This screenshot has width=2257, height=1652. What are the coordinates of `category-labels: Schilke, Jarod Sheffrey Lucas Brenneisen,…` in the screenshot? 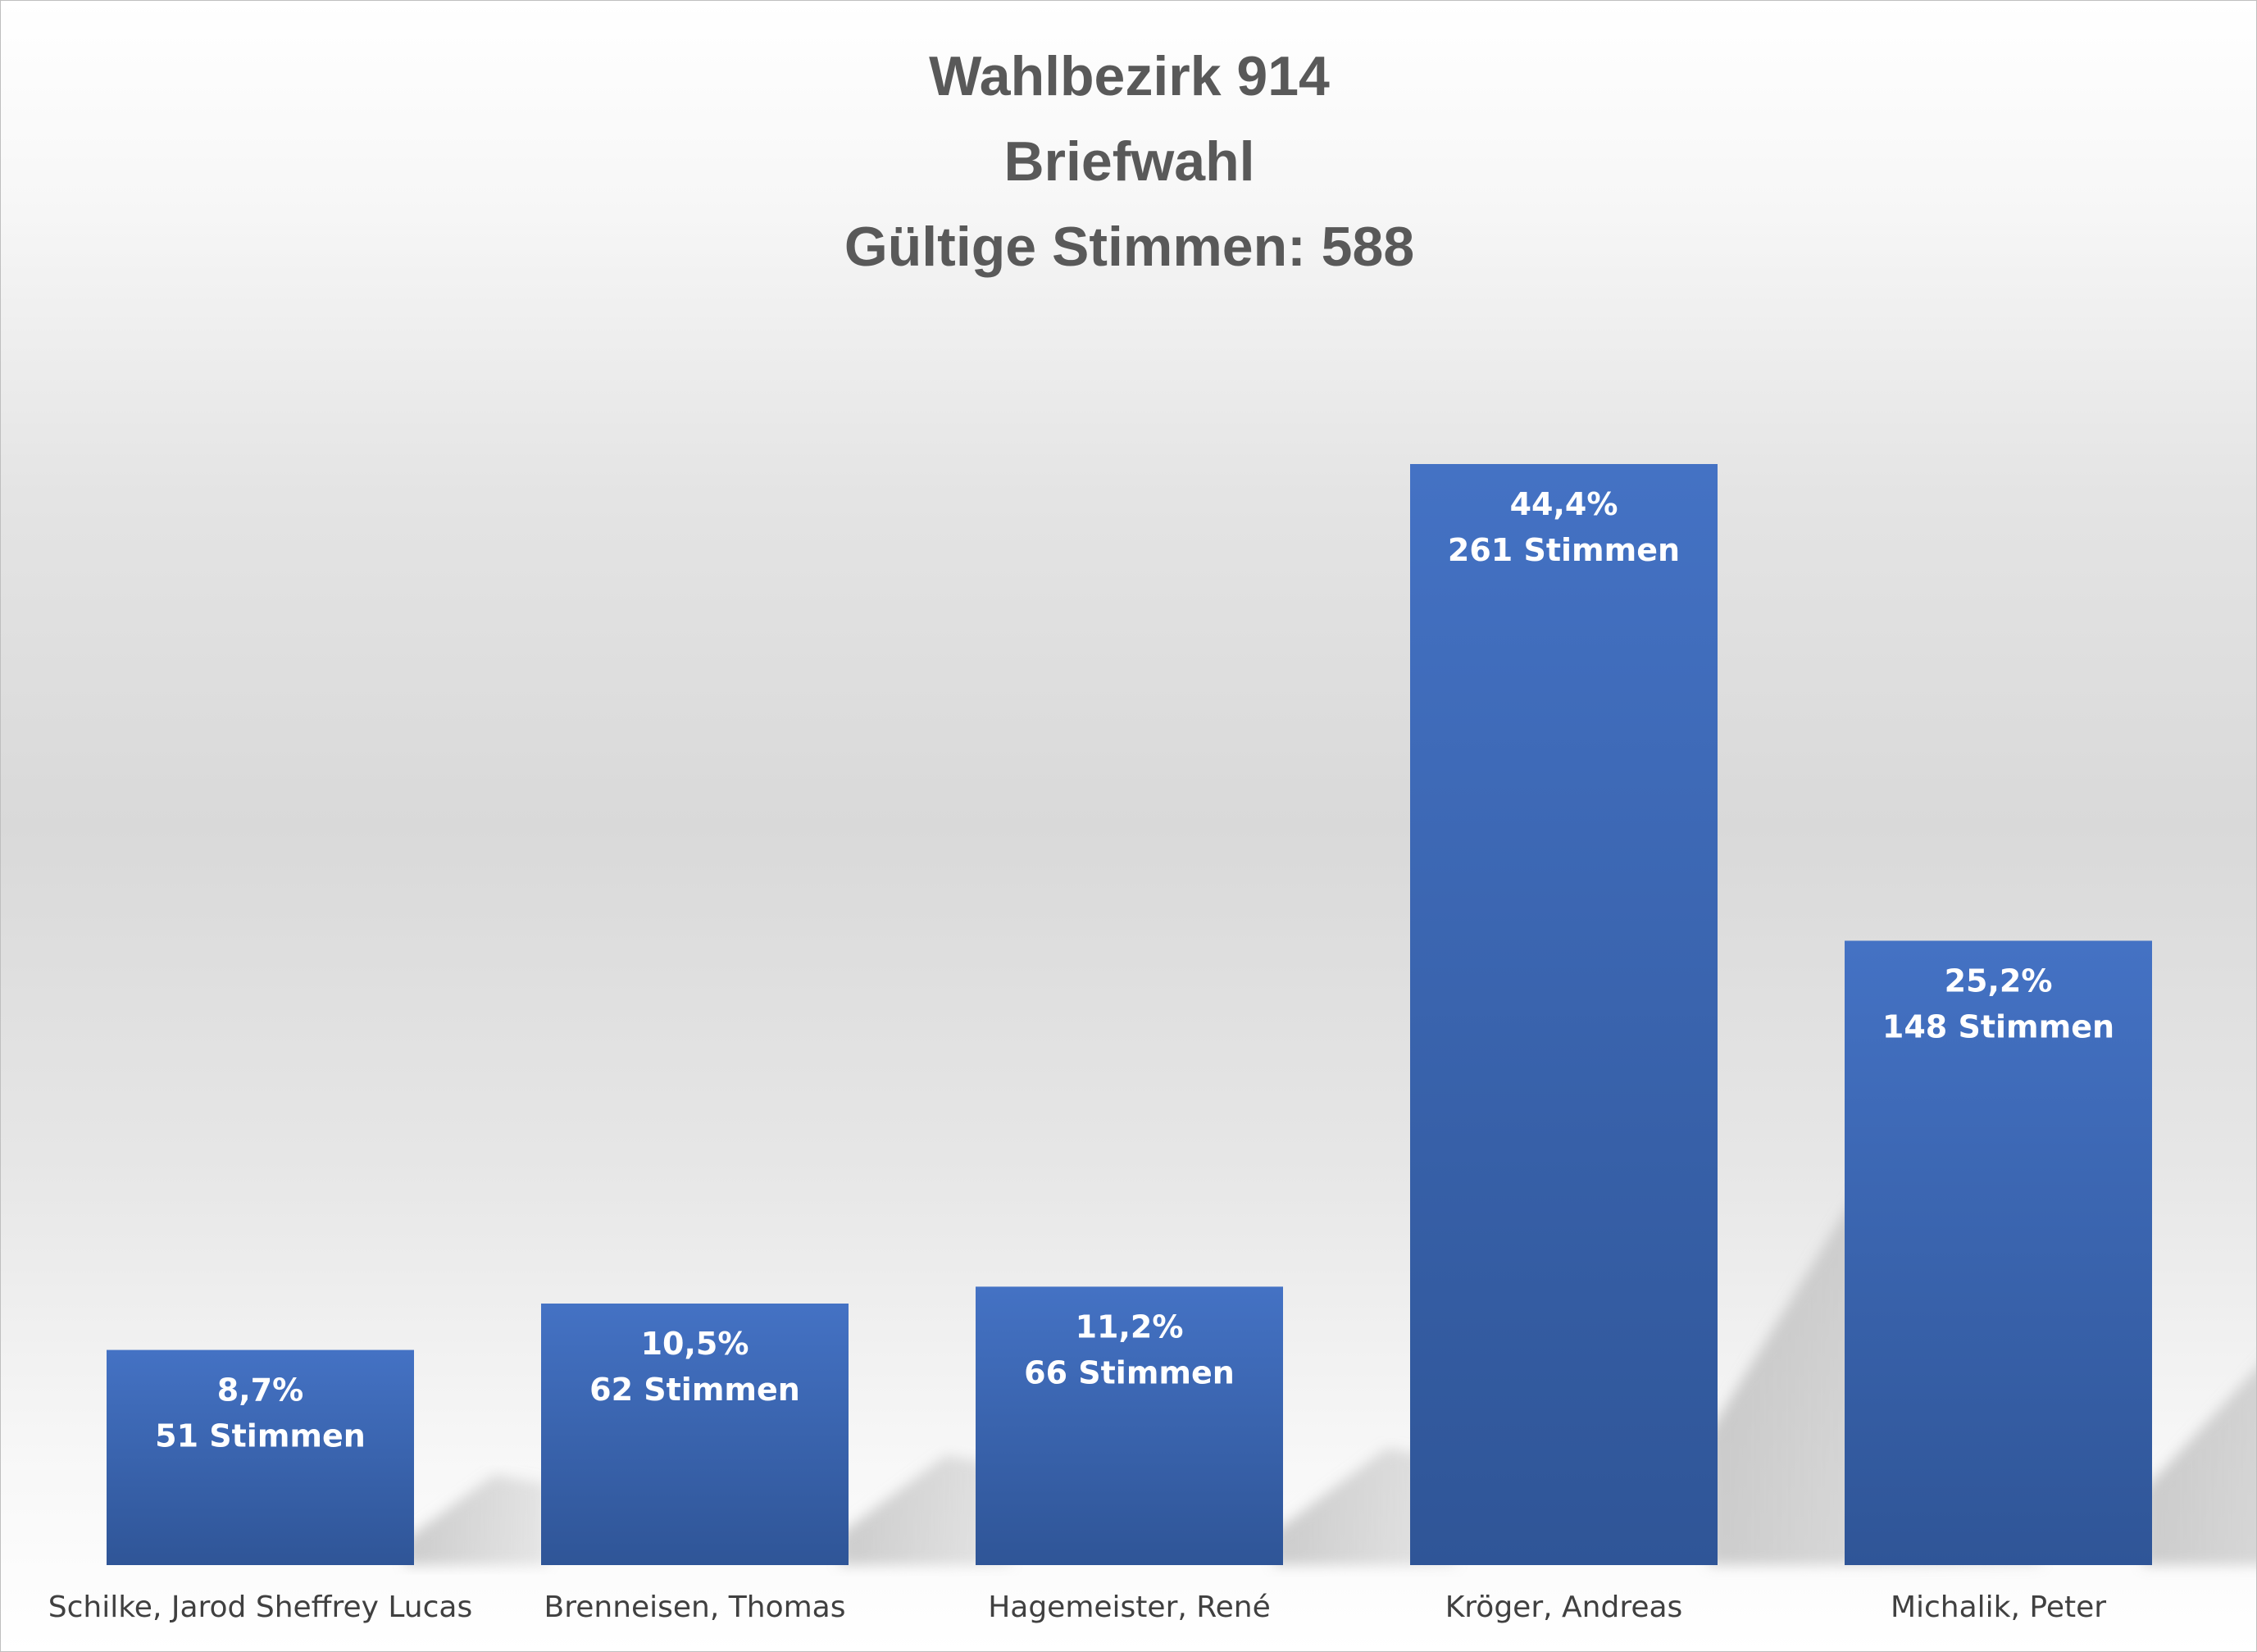 It's located at (1077, 1607).